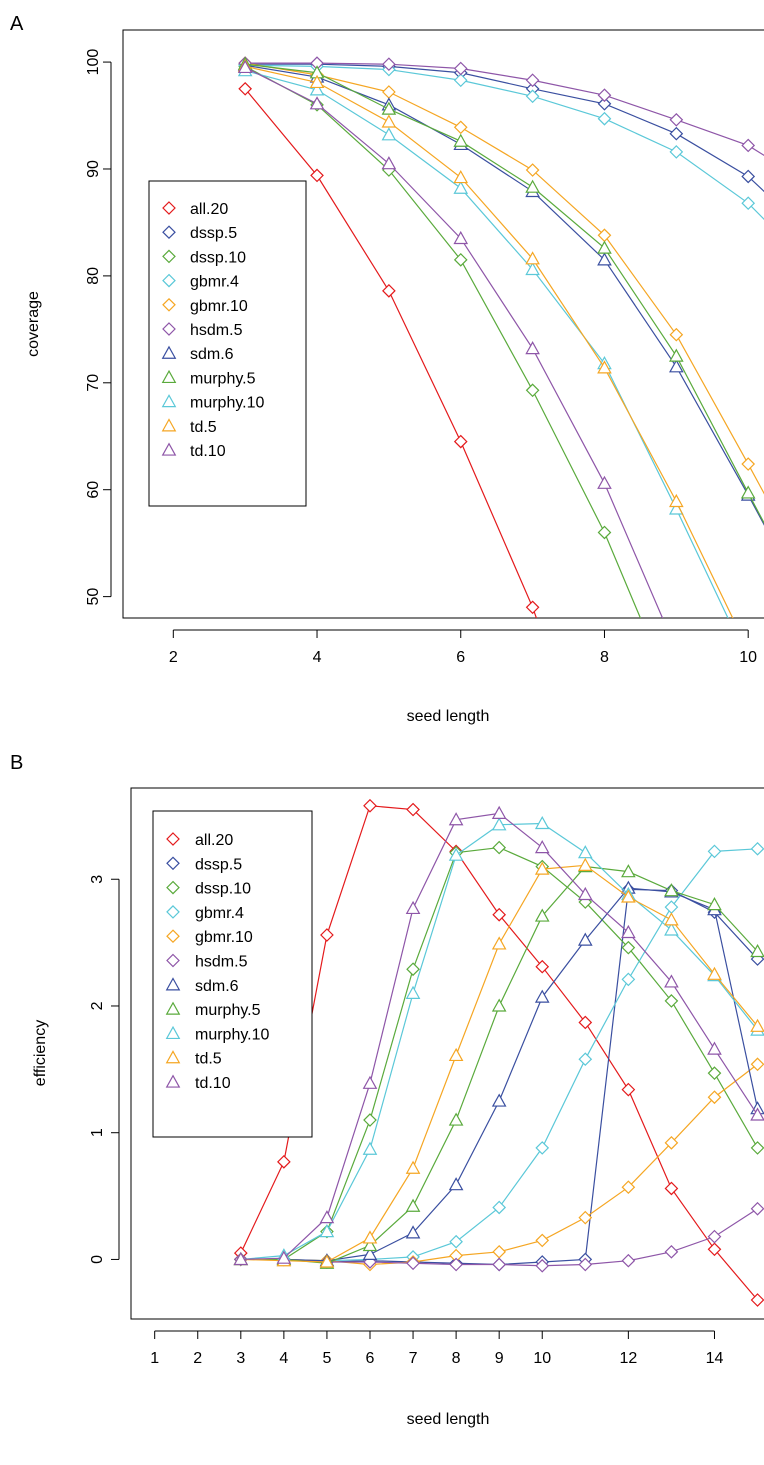 This screenshot has width=764, height=1465. What do you see at coordinates (223, 378) in the screenshot?
I see `legend-label: murphy.5` at bounding box center [223, 378].